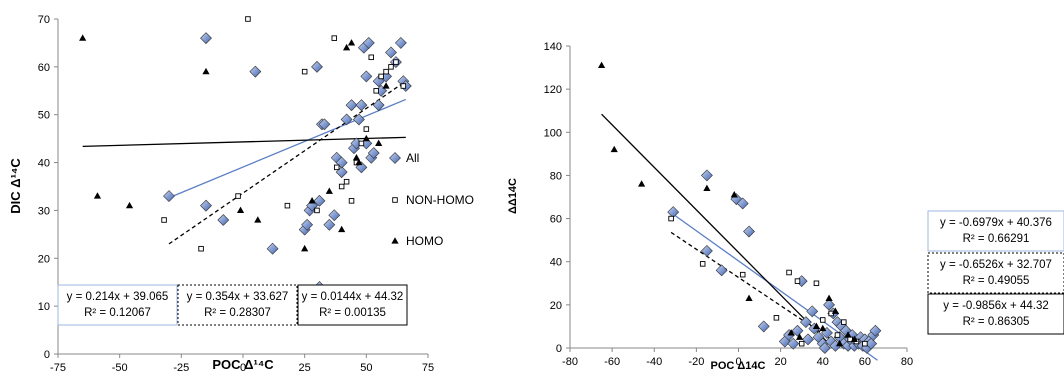  What do you see at coordinates (553, 90) in the screenshot?
I see `y-tick-label: 120` at bounding box center [553, 90].